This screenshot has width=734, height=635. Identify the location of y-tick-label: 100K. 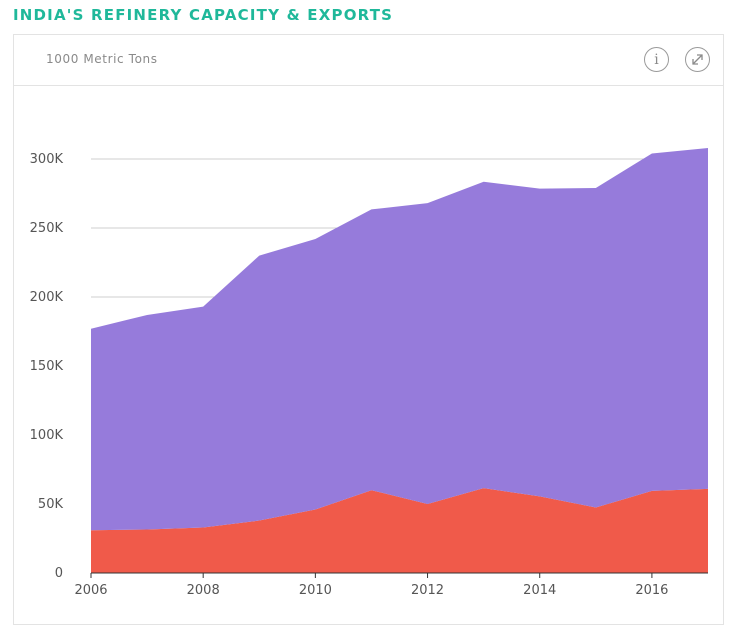
(47, 435).